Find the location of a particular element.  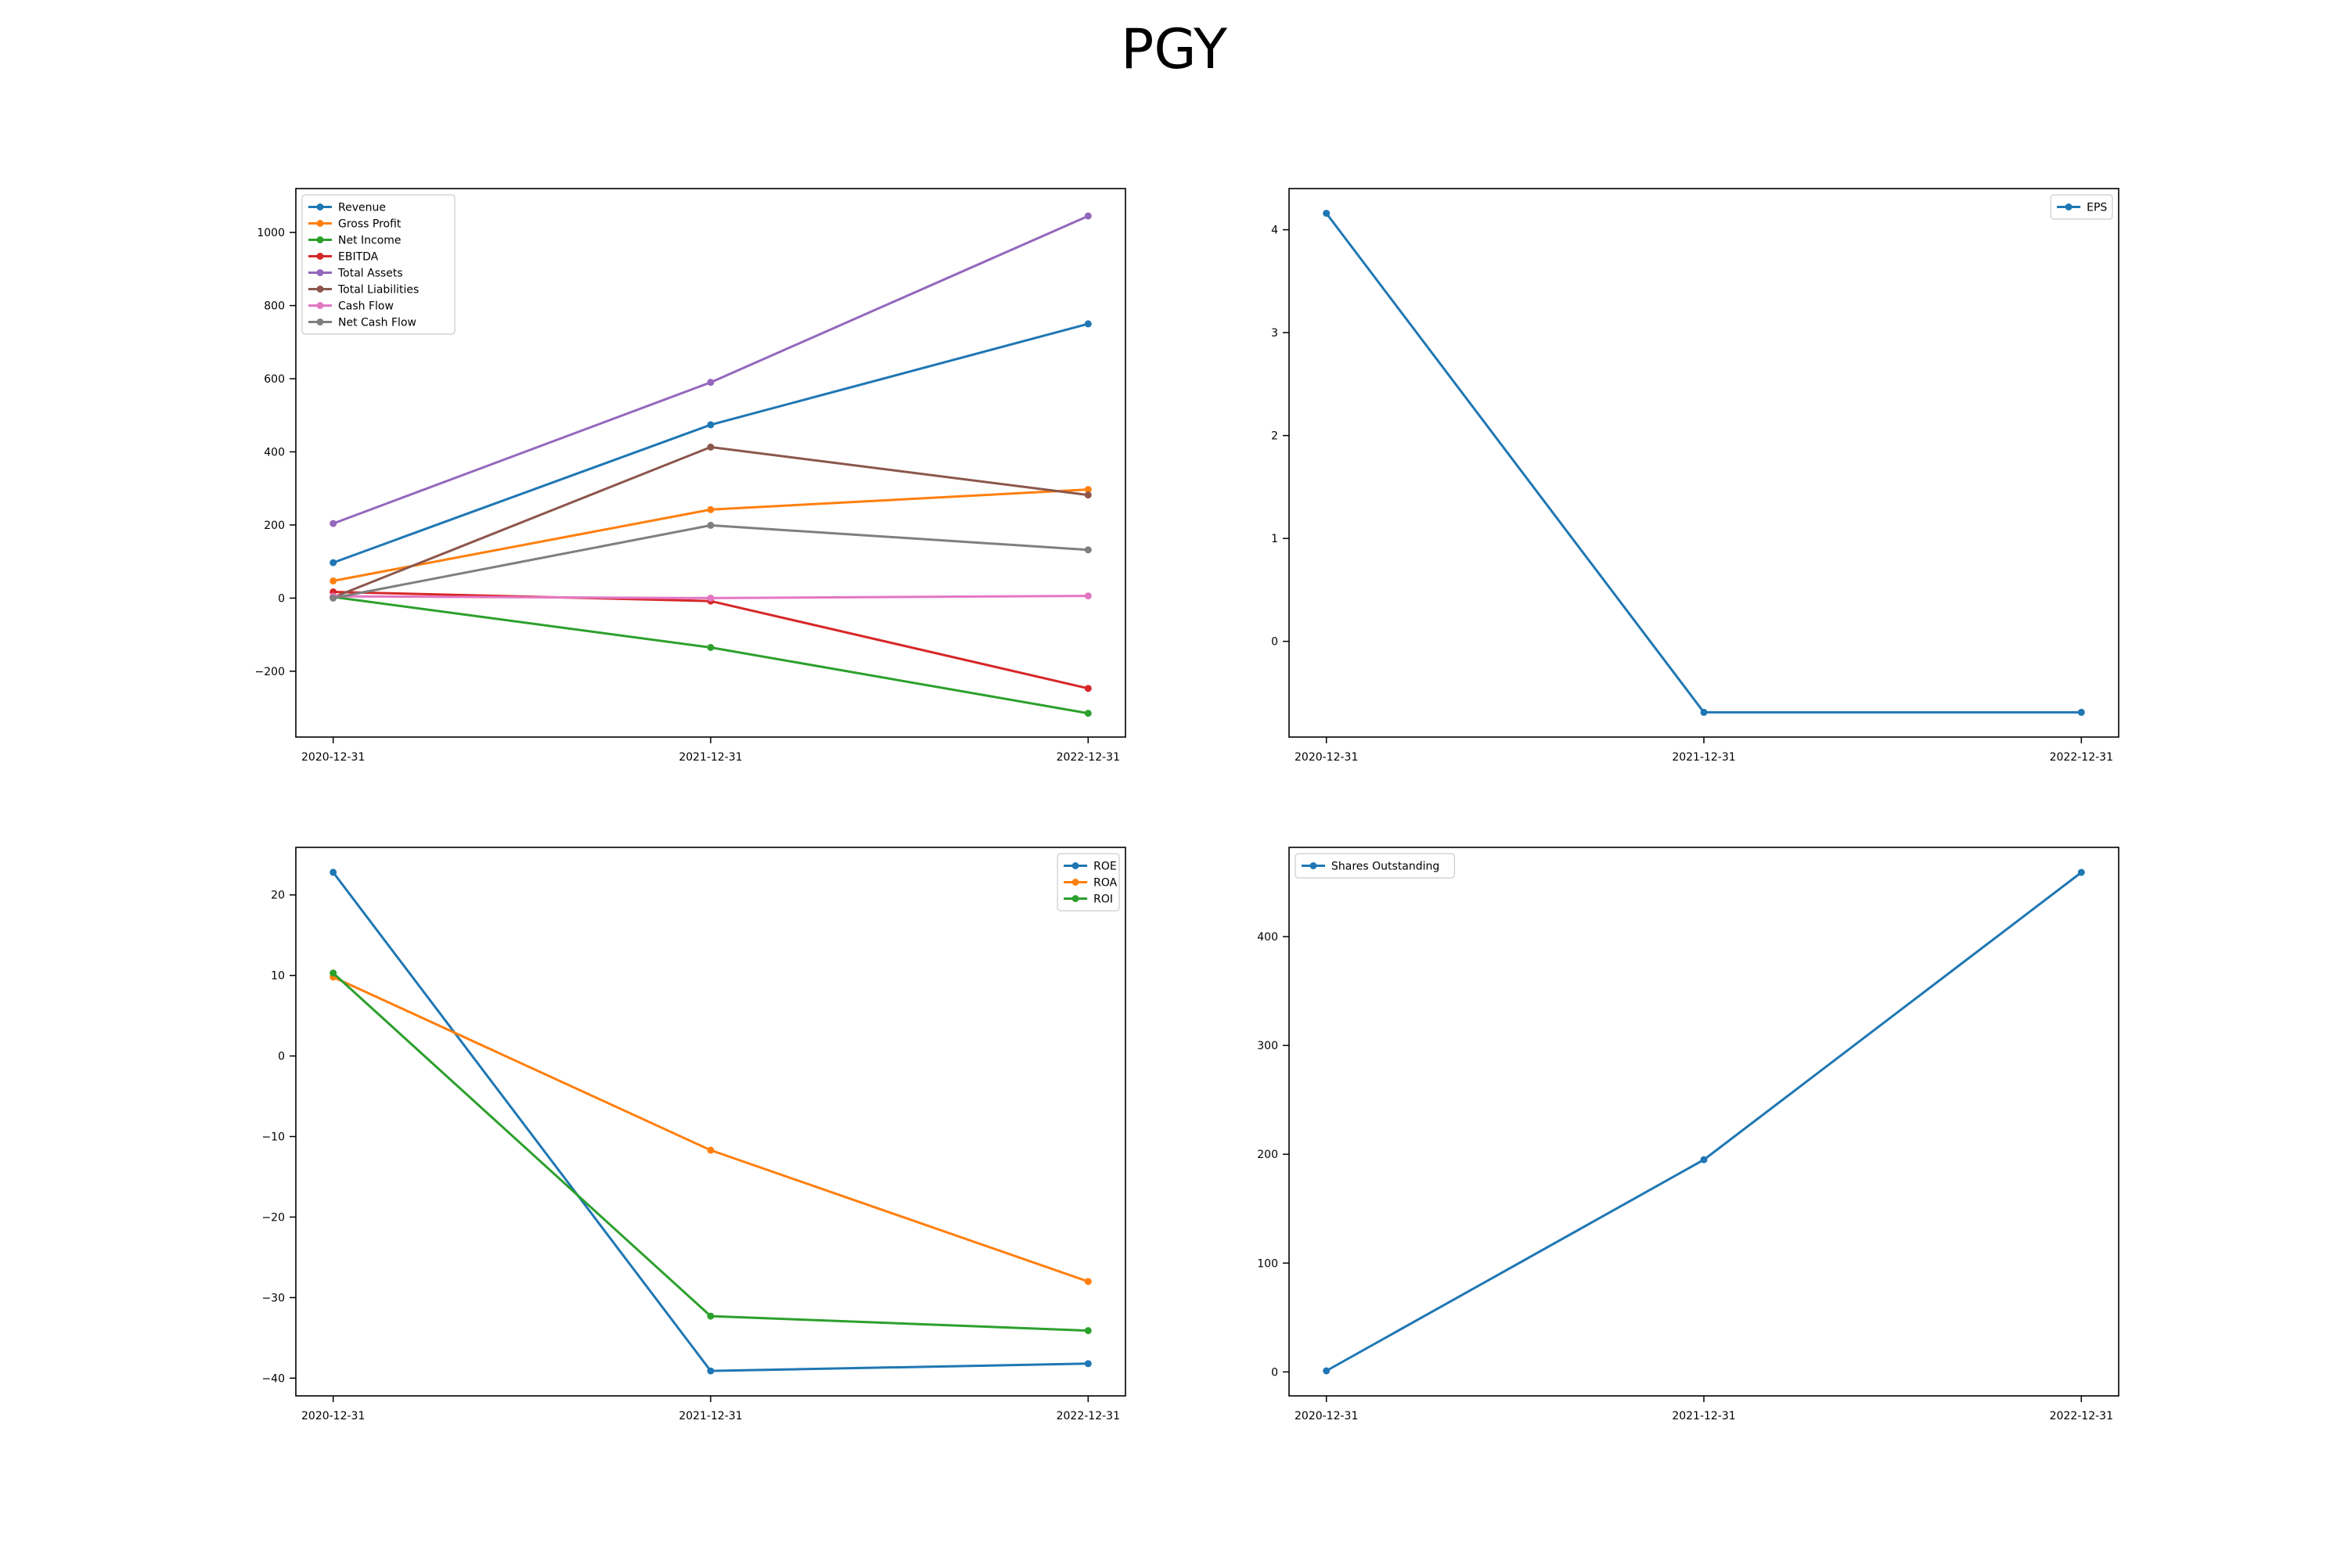

series-revenue is located at coordinates (711, 443).